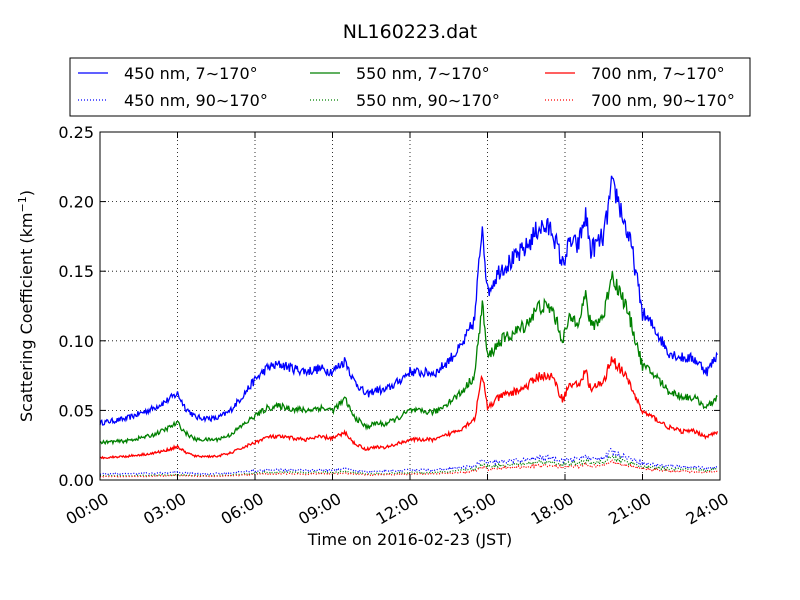 The height and width of the screenshot is (600, 800). I want to click on y-axis-label-text: Scattering Coefficient (km, so click(26, 317).